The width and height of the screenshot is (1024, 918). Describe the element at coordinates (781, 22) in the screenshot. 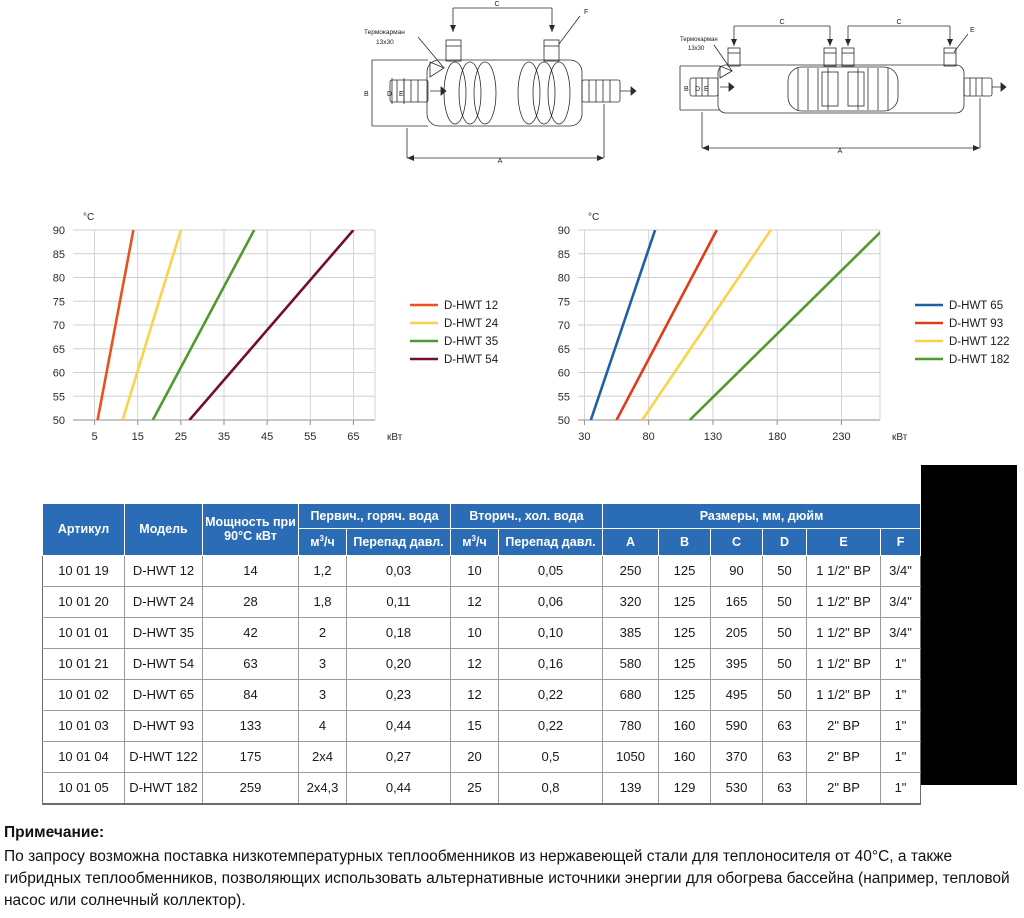

I see `dim-c1-label: C` at that location.